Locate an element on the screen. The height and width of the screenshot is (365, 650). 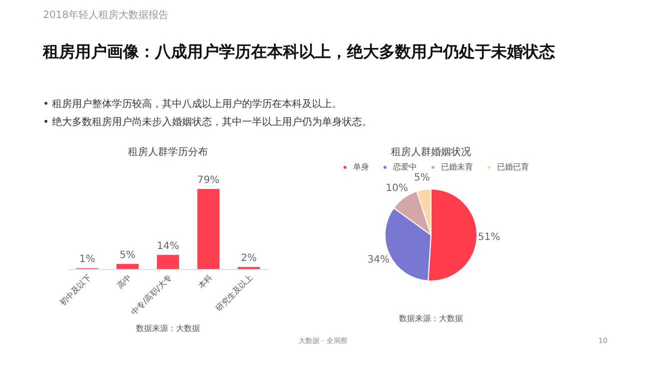
chart-title: 租房人群婚姻状况 is located at coordinates (431, 152).